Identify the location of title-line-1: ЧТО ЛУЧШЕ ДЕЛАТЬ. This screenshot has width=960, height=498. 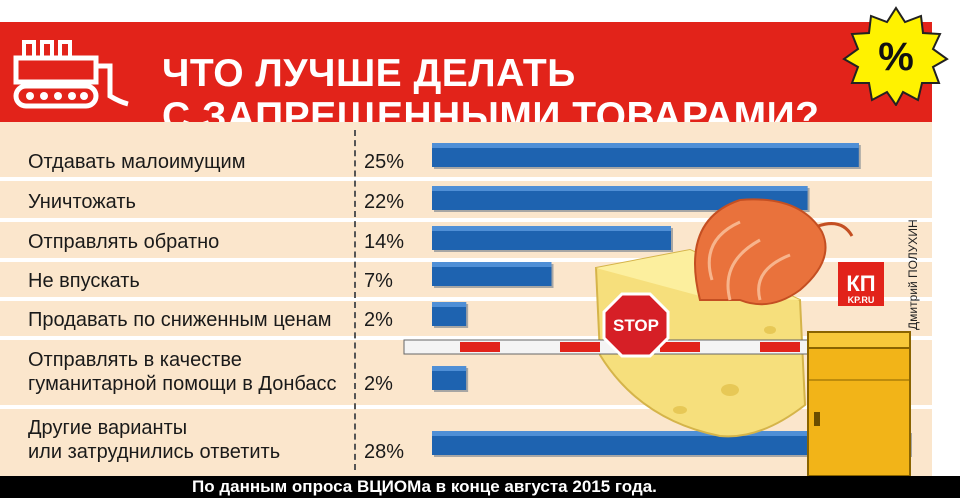
(369, 73).